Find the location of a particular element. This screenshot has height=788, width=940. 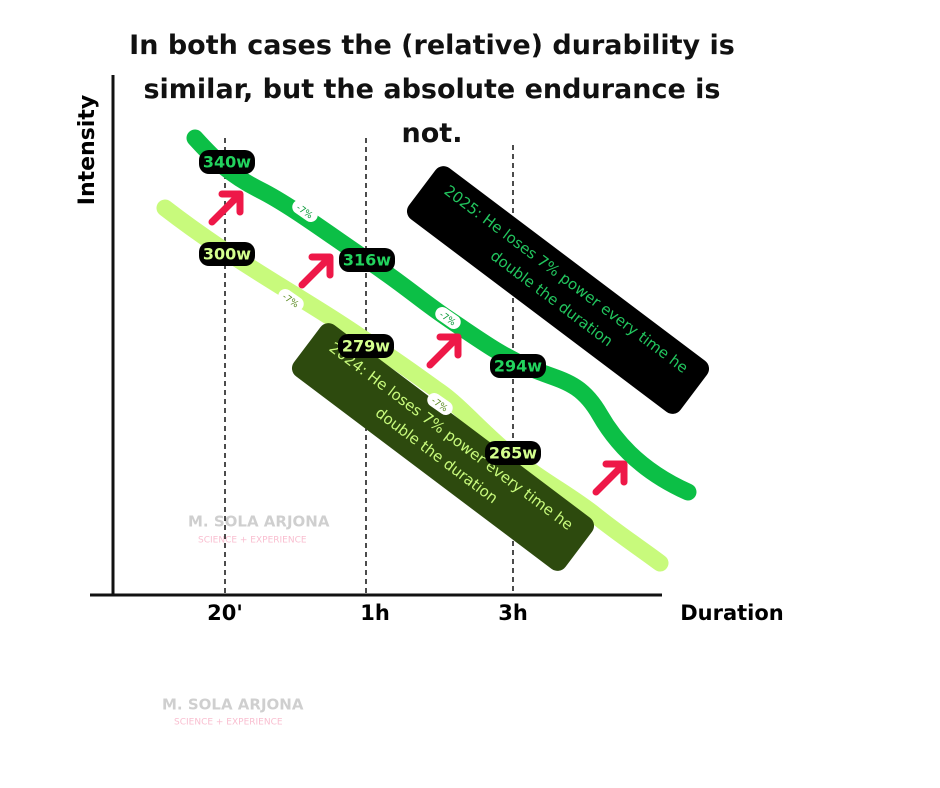

power-label: 316w is located at coordinates (367, 260).